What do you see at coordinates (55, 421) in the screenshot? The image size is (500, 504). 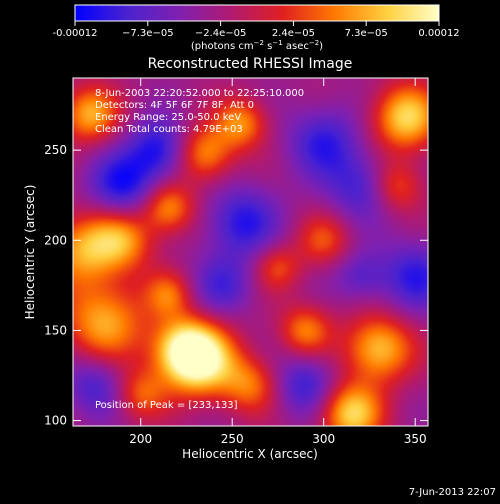 I see `y-tick-label: 100` at bounding box center [55, 421].